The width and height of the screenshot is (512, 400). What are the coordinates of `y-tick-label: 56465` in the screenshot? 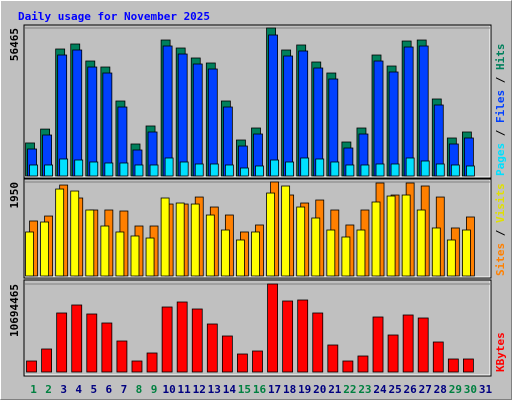 It's located at (14, 44).